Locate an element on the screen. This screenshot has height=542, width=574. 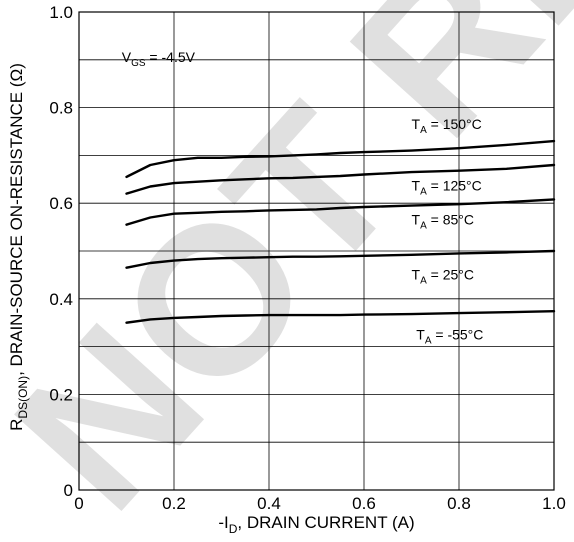
y-axis-label: RDS(ON), DRAIN-SOURCE ON-RESISTANCE (Ω) is located at coordinates (18, 247).